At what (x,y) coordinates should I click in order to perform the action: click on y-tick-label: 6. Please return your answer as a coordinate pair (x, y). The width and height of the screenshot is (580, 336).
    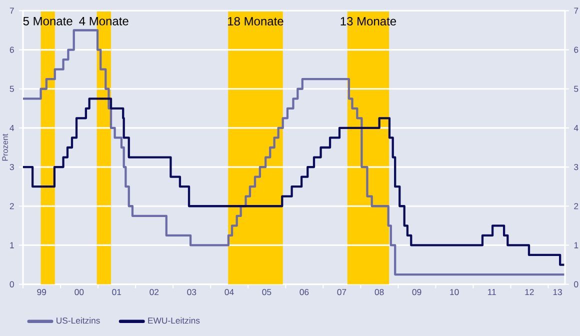
    Looking at the image, I should click on (12, 49).